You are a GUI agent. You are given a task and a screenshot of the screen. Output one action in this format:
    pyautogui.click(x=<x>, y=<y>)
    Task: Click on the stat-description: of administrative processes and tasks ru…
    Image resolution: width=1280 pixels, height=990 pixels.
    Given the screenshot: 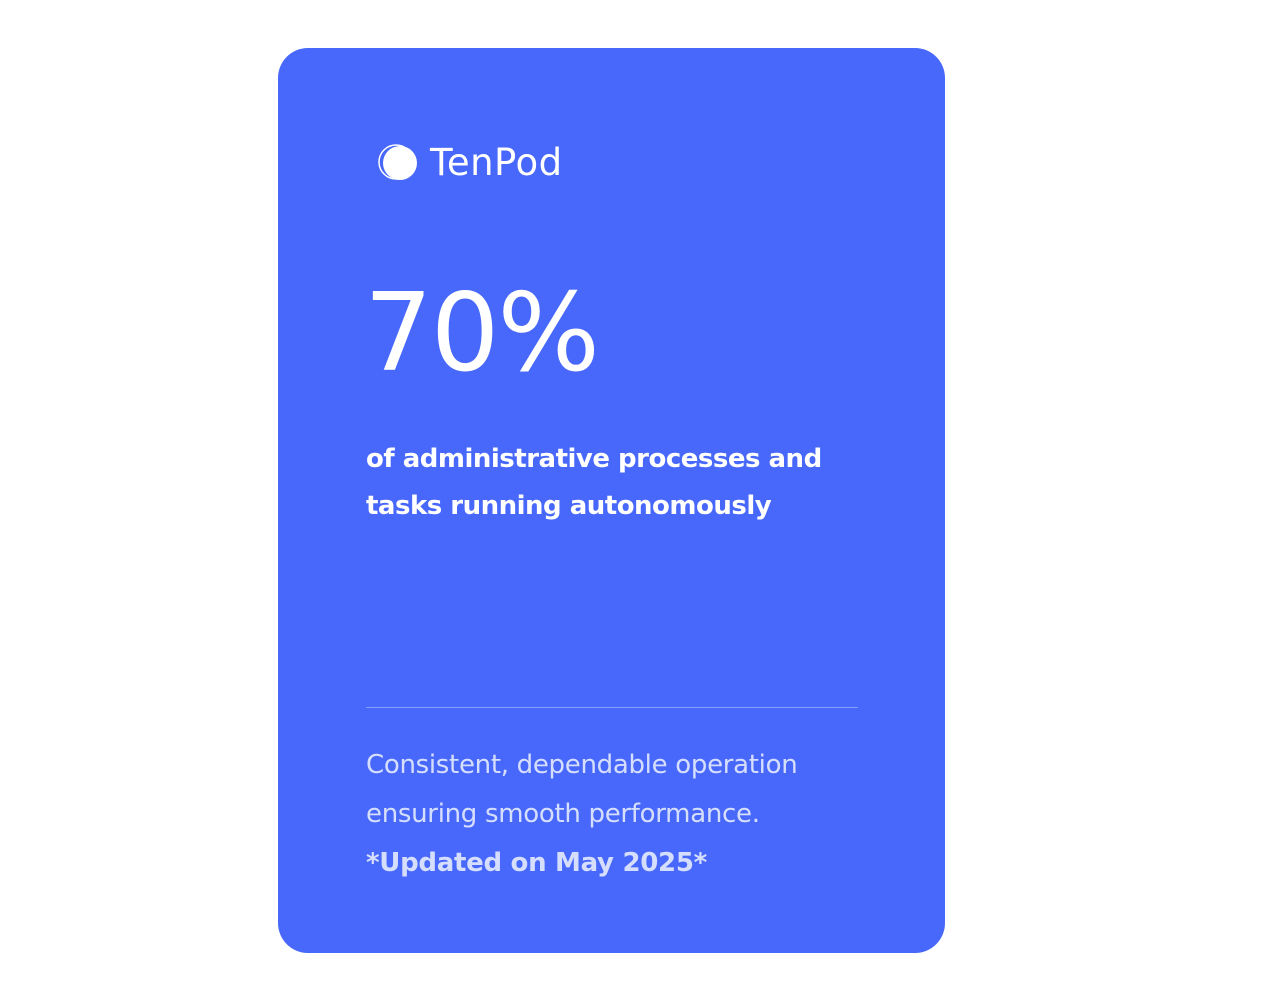 What is the action you would take?
    pyautogui.click(x=594, y=482)
    